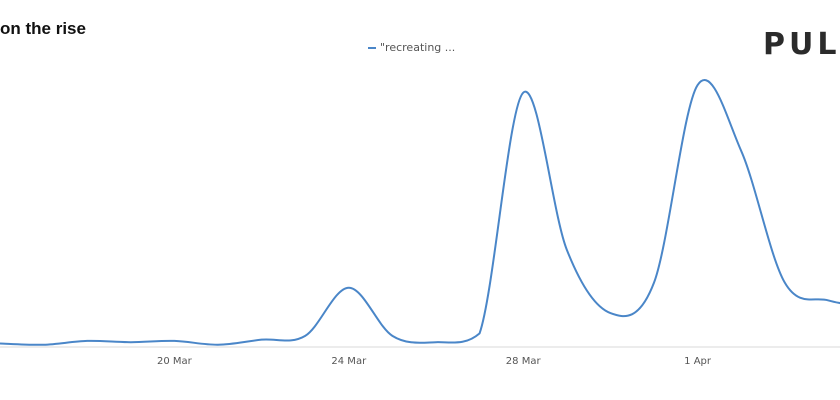  I want to click on x-tick-label: 20 Mar, so click(175, 361).